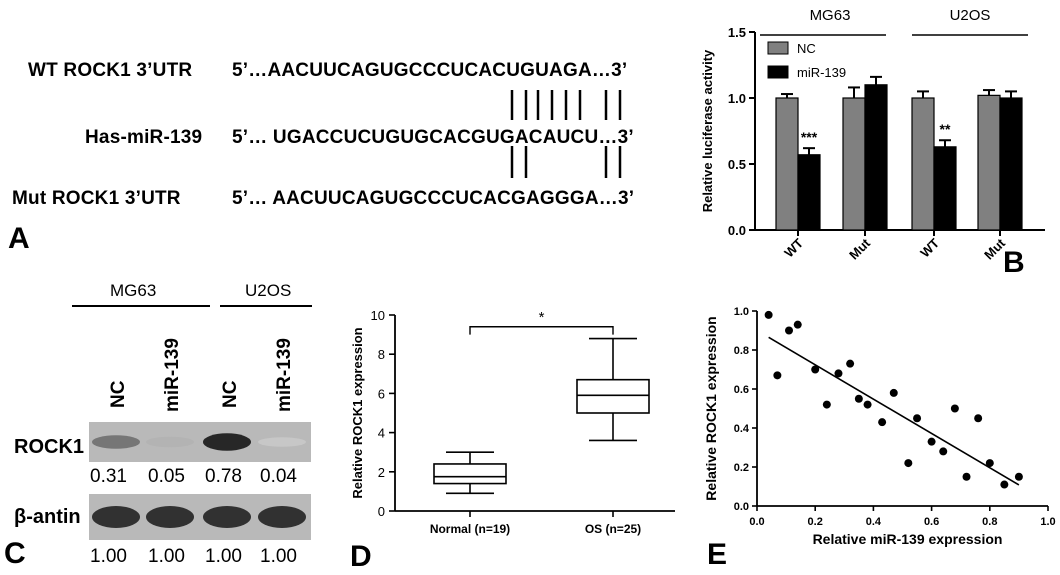 The height and width of the screenshot is (575, 1060). I want to click on group-line-mg63, so click(141, 306).